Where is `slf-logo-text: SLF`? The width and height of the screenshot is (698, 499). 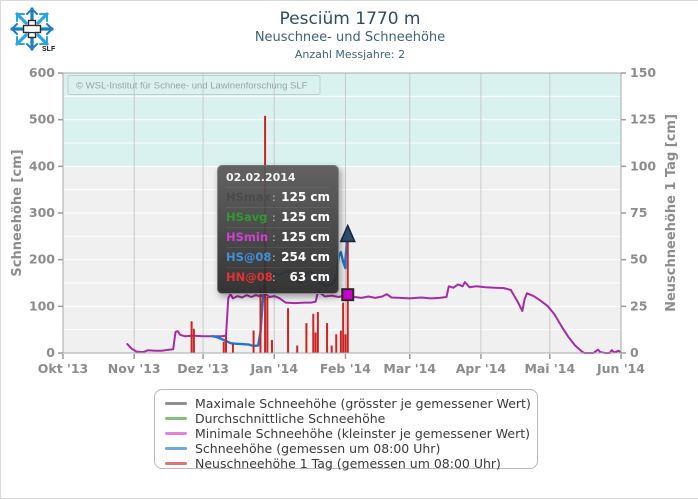 slf-logo-text: SLF is located at coordinates (48, 49).